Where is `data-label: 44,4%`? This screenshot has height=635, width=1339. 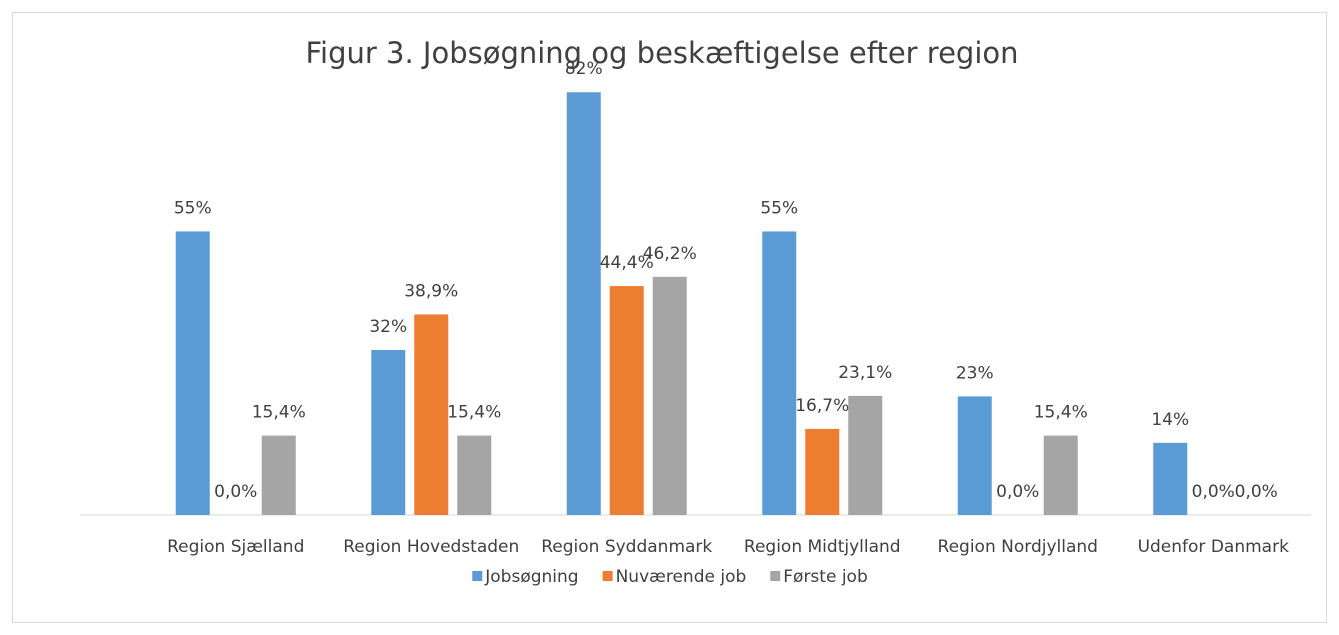 data-label: 44,4% is located at coordinates (627, 263).